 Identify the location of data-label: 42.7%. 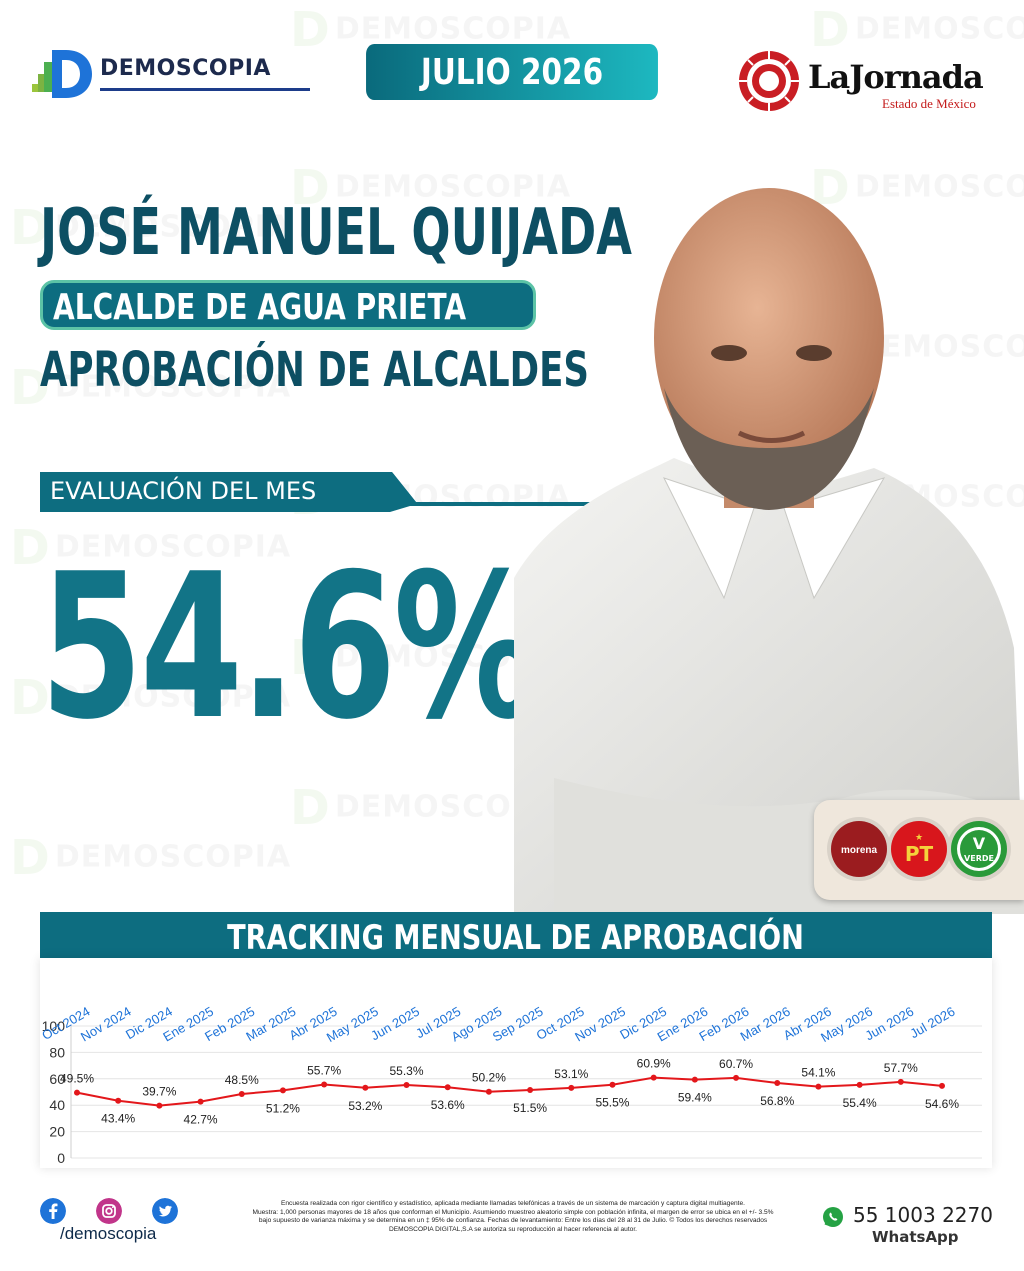
(201, 1120).